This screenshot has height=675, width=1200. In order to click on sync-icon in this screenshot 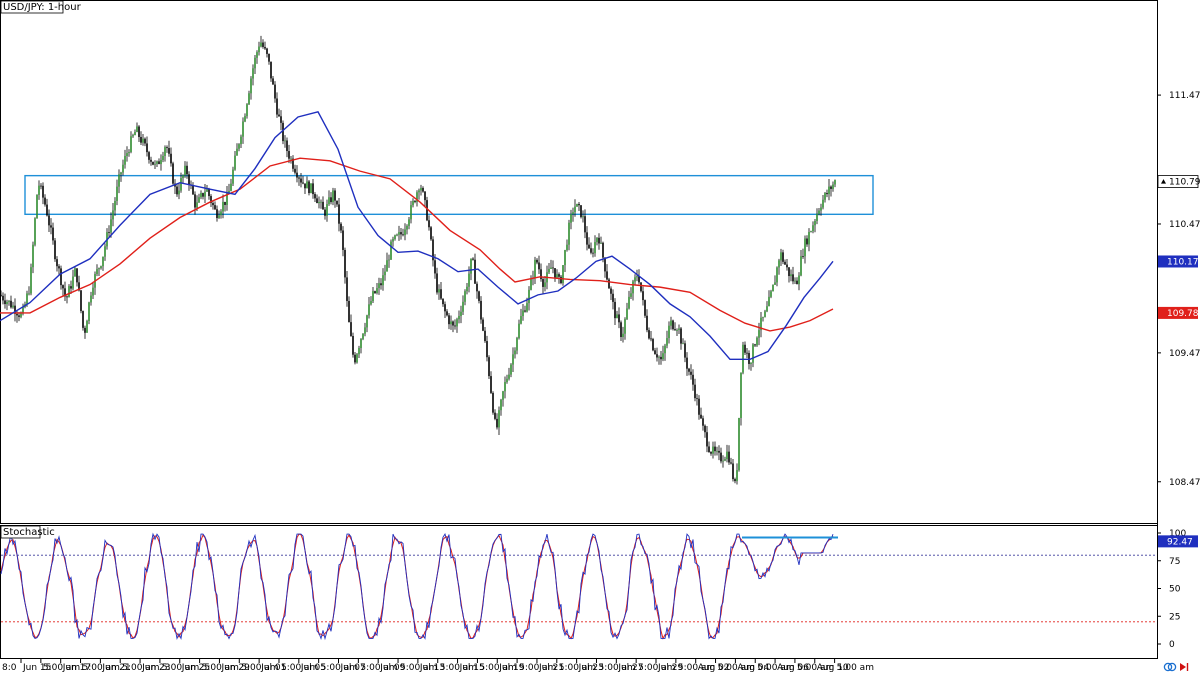, I will do `click(1170, 667)`.